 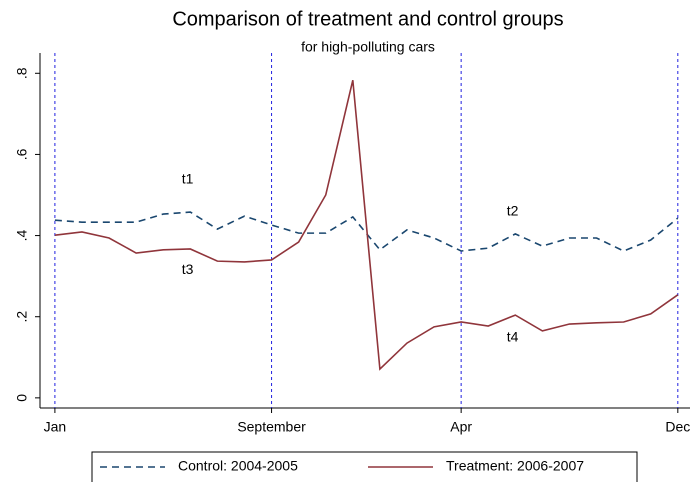 What do you see at coordinates (513, 337) in the screenshot?
I see `annotation: t4` at bounding box center [513, 337].